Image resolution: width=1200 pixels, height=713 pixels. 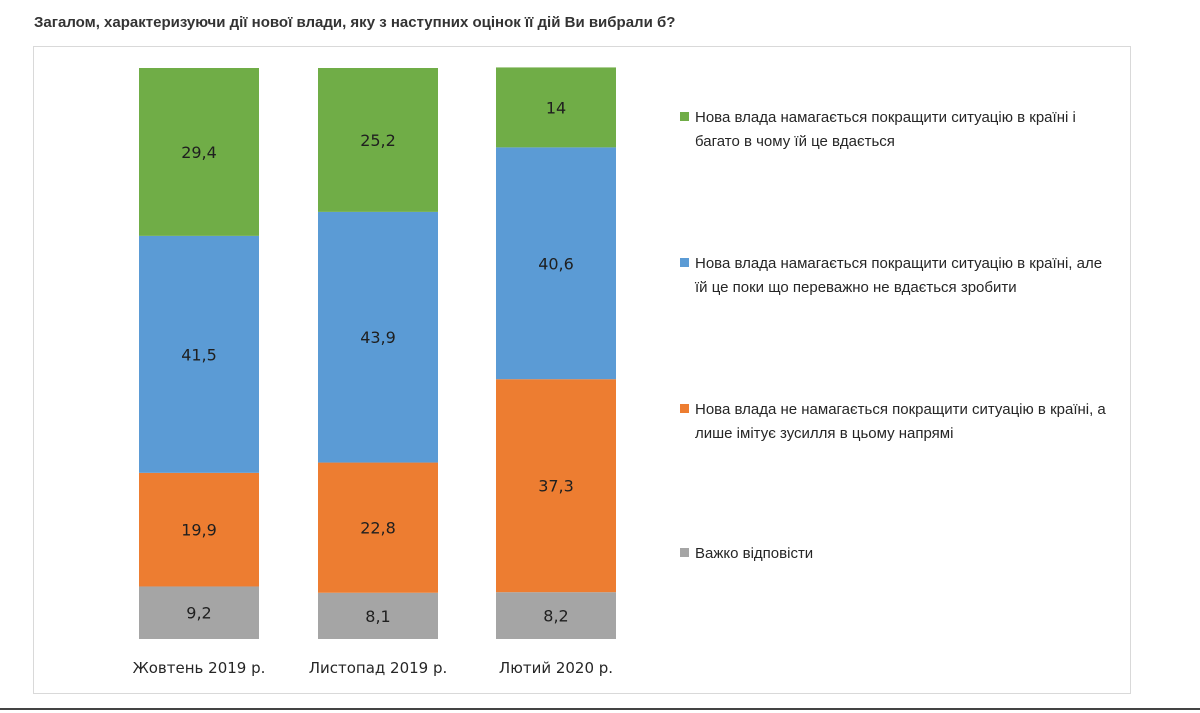 I want to click on data-label-1-1: 22,8, so click(x=378, y=528).